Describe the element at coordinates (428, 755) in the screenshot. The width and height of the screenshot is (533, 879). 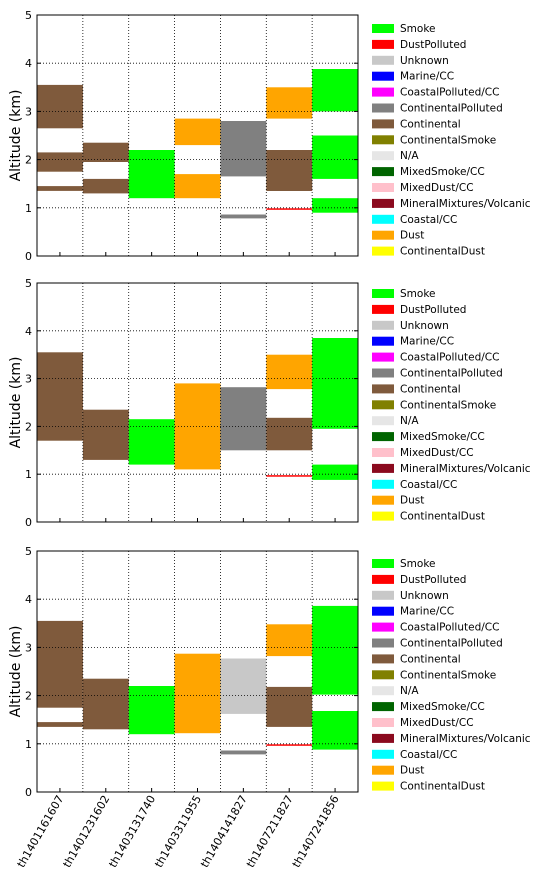
I see `legend-label: Coastal/CC` at that location.